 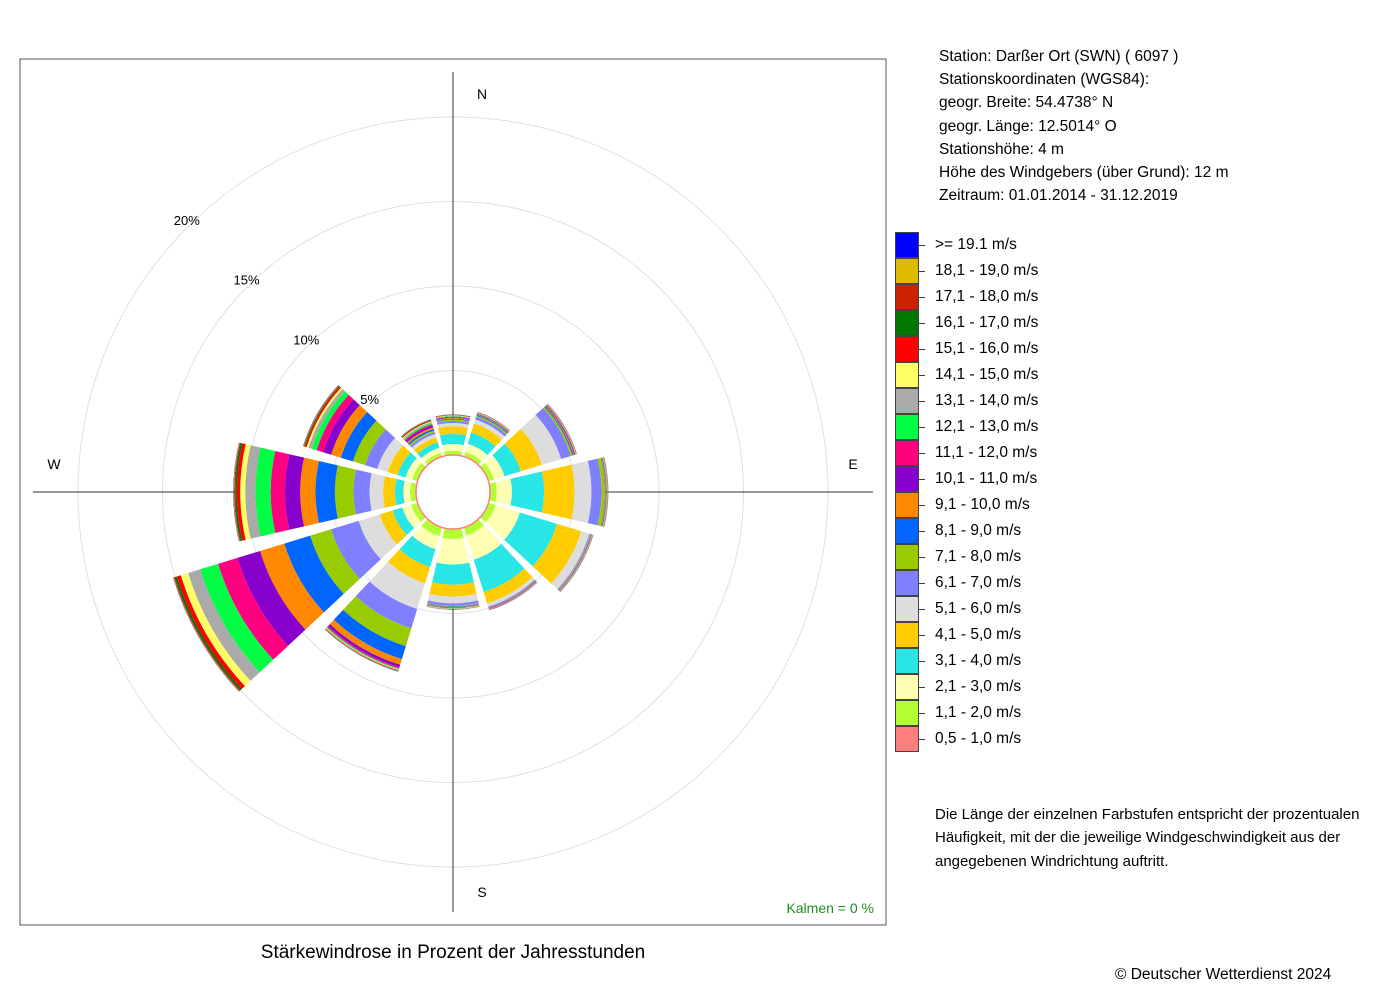 What do you see at coordinates (987, 270) in the screenshot?
I see `legend-label: 18,1 - 19,0 m/s` at bounding box center [987, 270].